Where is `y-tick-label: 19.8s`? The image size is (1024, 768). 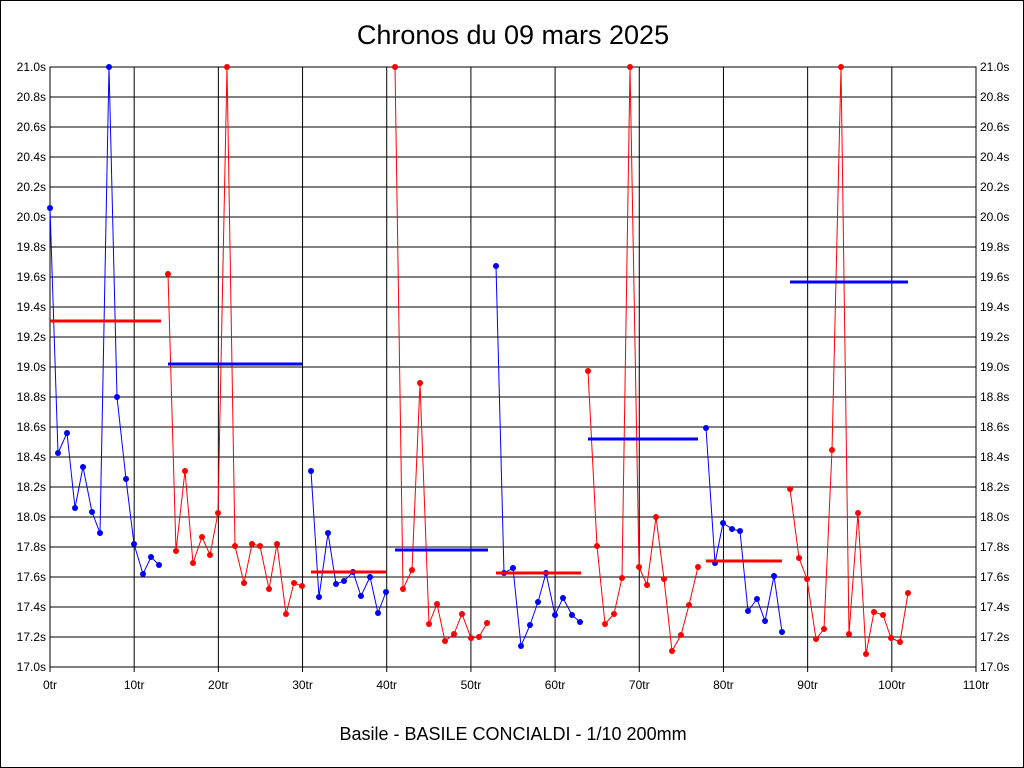 y-tick-label: 19.8s is located at coordinates (994, 247).